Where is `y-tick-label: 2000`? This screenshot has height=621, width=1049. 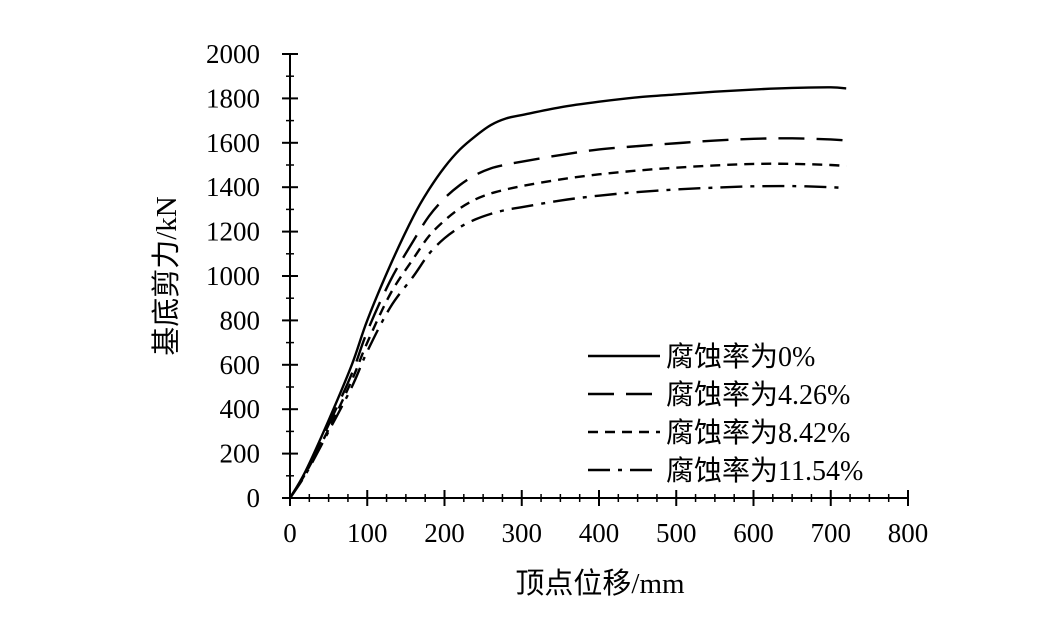
y-tick-label: 2000 is located at coordinates (233, 54).